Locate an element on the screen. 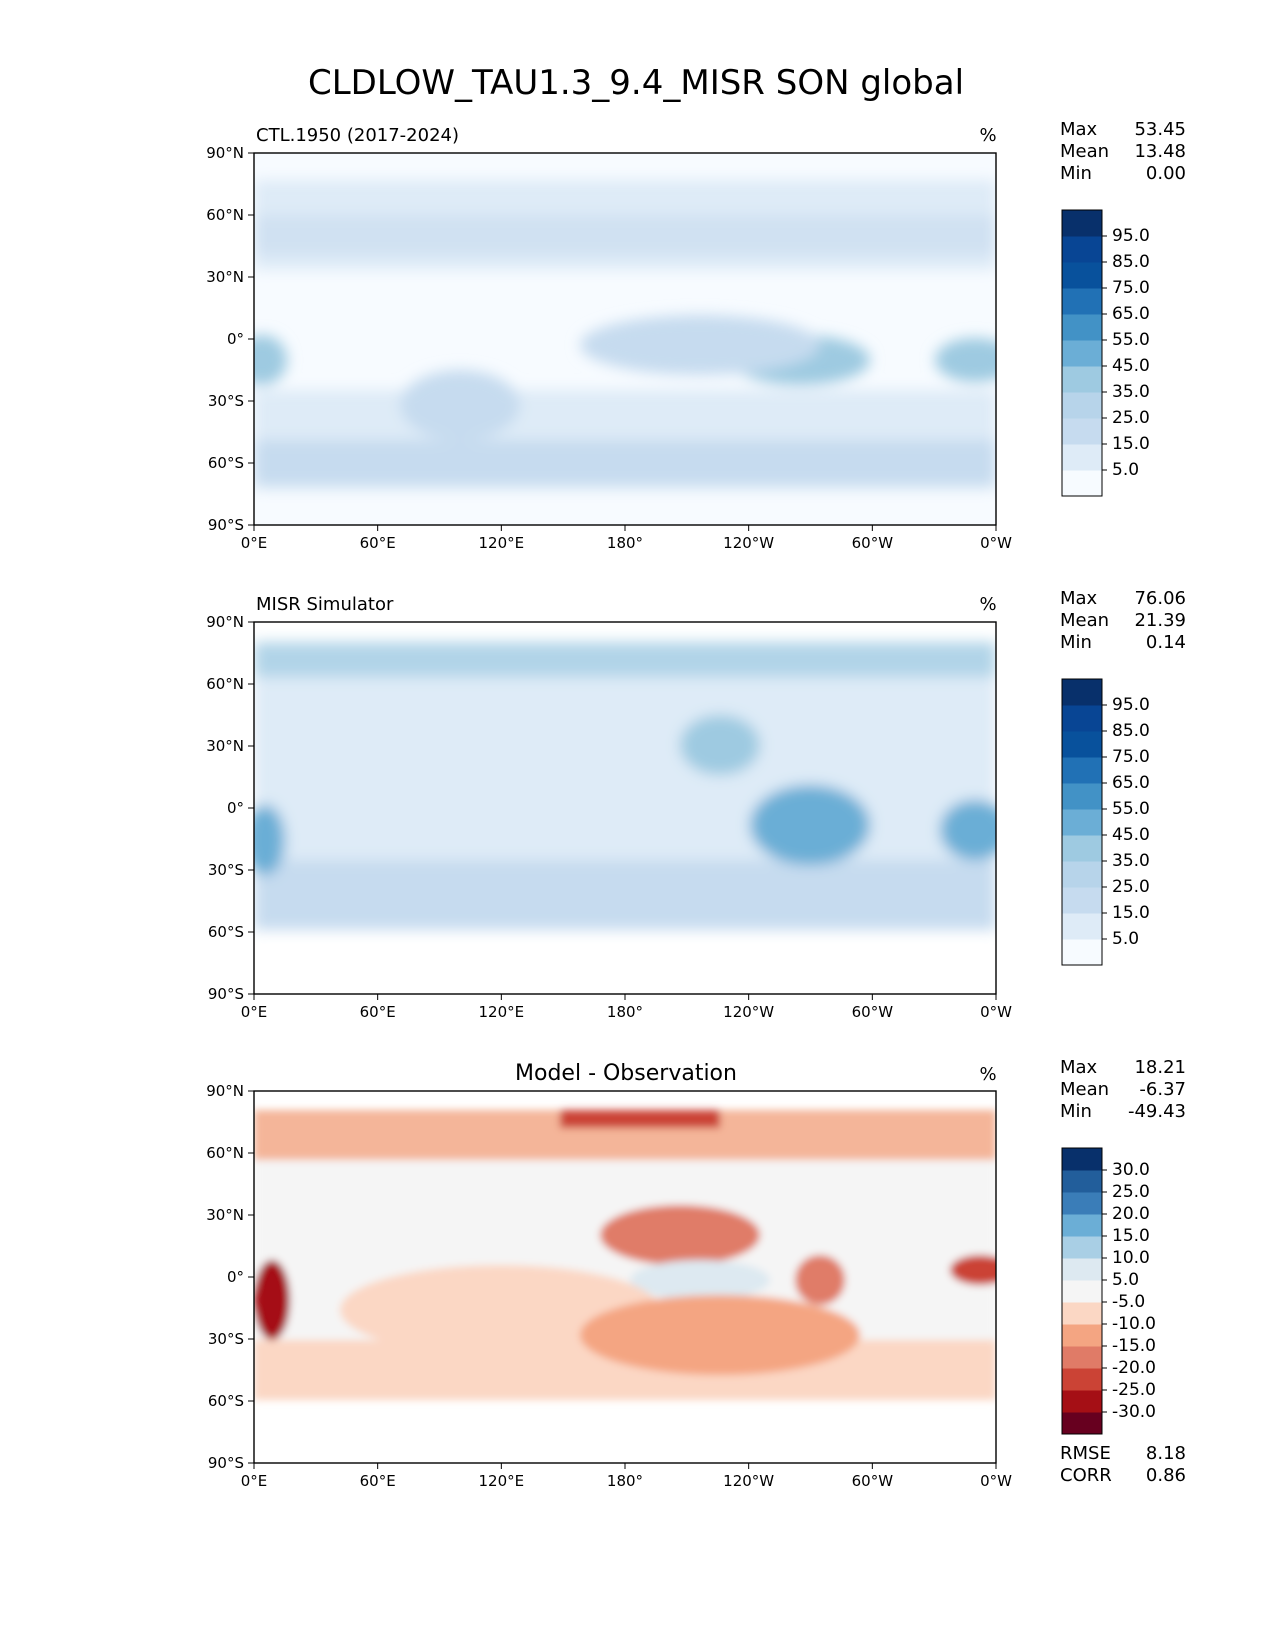 The height and width of the screenshot is (1650, 1275). colorbar-label: 65.0 is located at coordinates (1131, 783).